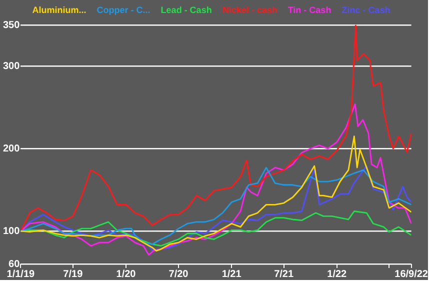  Describe the element at coordinates (337, 274) in the screenshot. I see `x-tick-label: 1/22` at that location.